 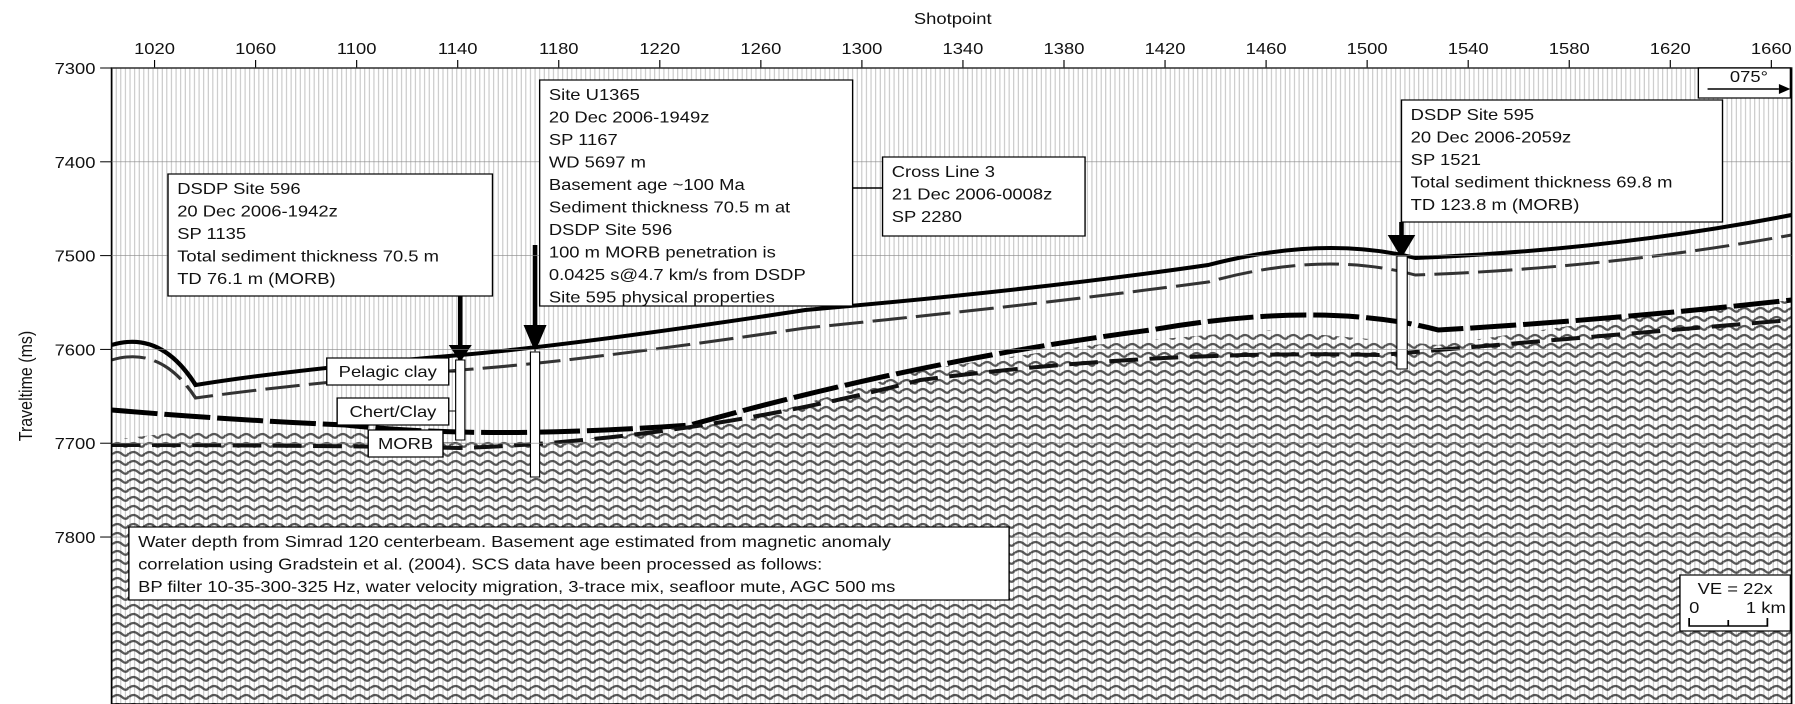 I want to click on y-tick-label: 7300, so click(x=75, y=68).